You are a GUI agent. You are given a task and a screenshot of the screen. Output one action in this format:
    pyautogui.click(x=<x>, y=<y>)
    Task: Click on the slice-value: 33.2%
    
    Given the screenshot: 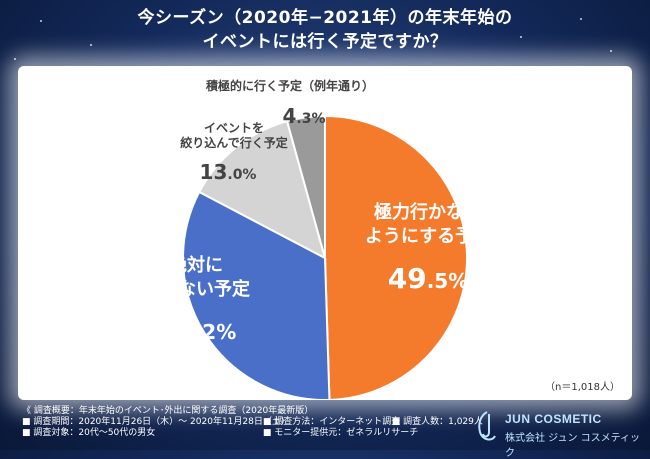 What is the action you would take?
    pyautogui.click(x=196, y=329)
    